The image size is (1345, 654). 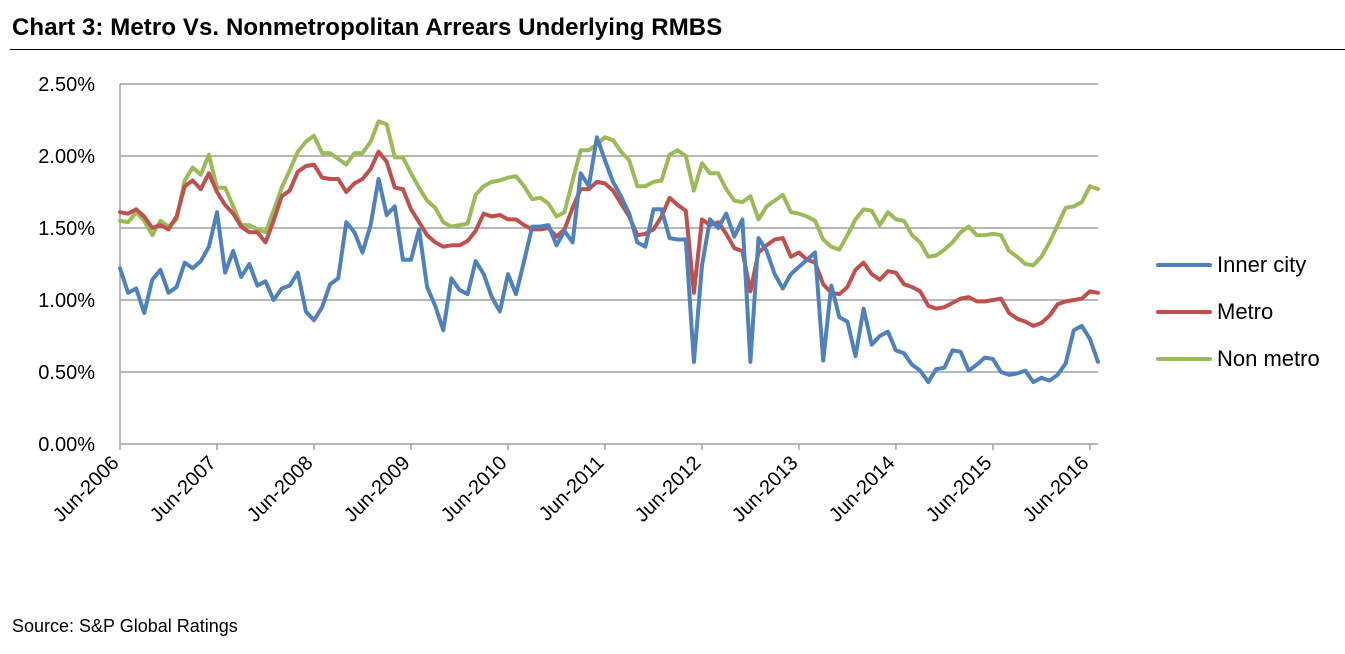 I want to click on x-tick-label: Jun-2010, so click(x=474, y=489).